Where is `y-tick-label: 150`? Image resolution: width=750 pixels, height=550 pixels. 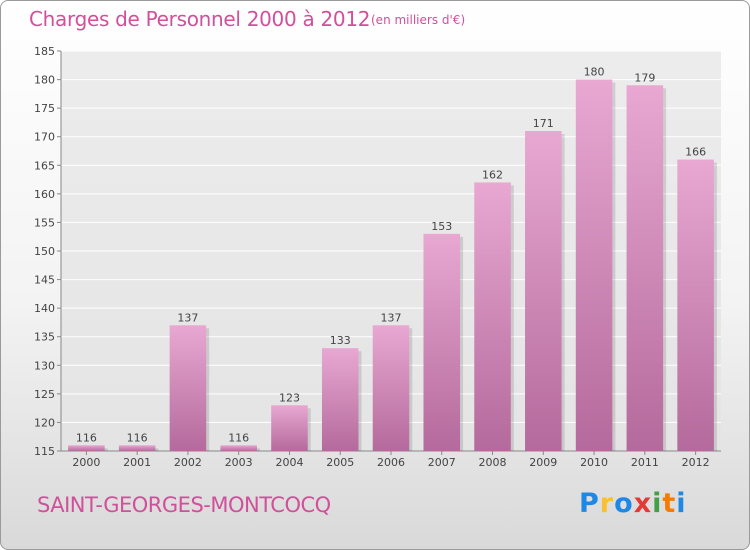
y-tick-label: 150 is located at coordinates (44, 251).